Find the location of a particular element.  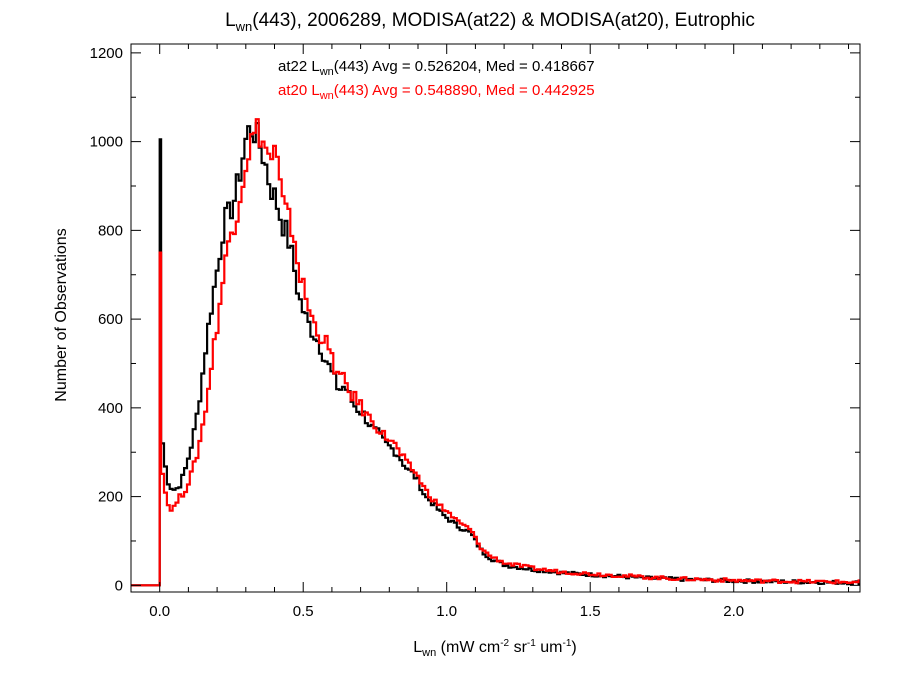

y-tick-label: 800 is located at coordinates (110, 230).